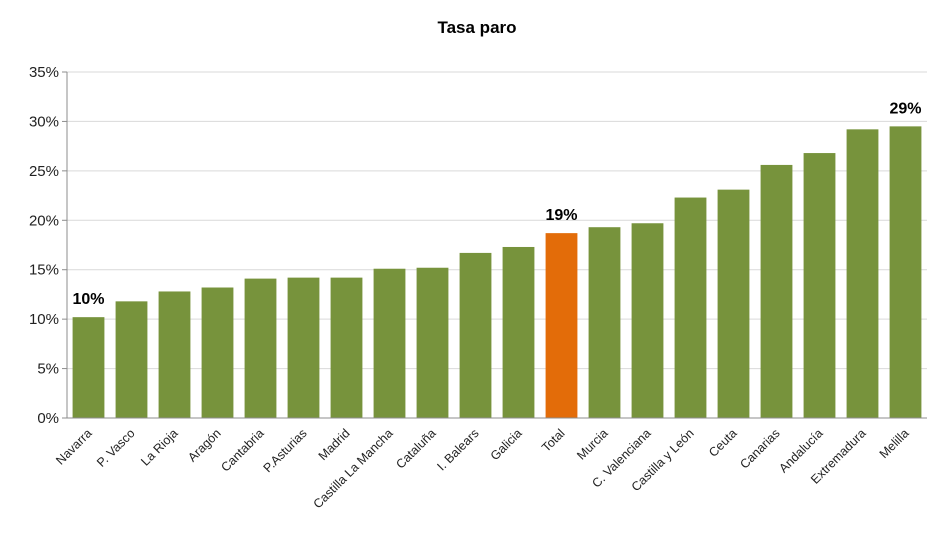  I want to click on data-label: 29%, so click(905, 108).